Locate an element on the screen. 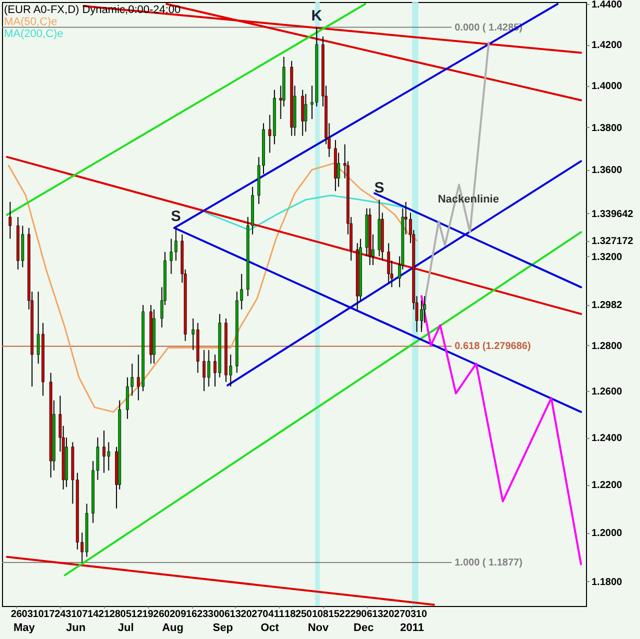  x-tick-label: 15 is located at coordinates (334, 614).